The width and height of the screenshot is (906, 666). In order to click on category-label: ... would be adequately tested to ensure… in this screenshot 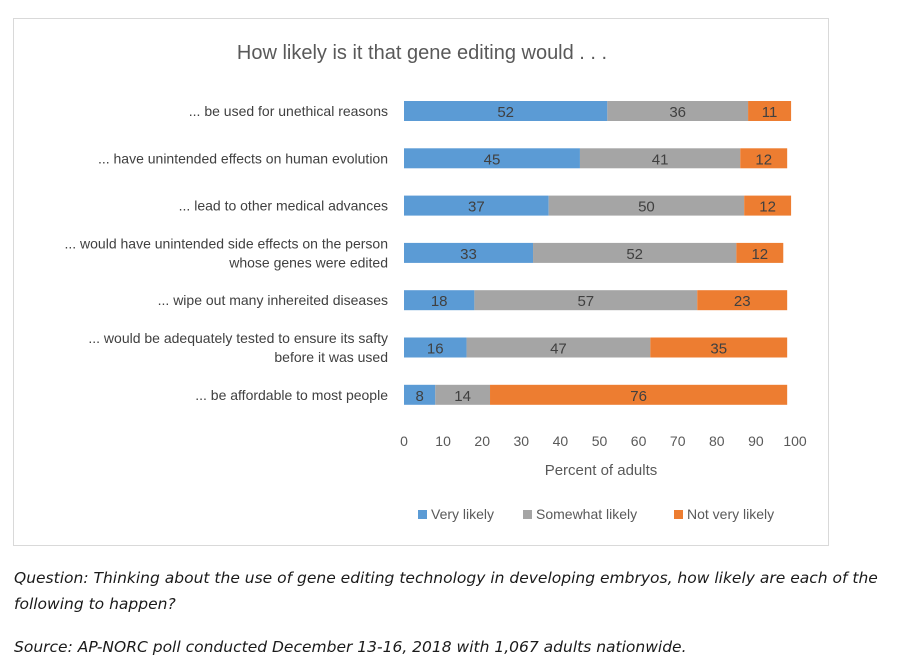, I will do `click(238, 338)`.